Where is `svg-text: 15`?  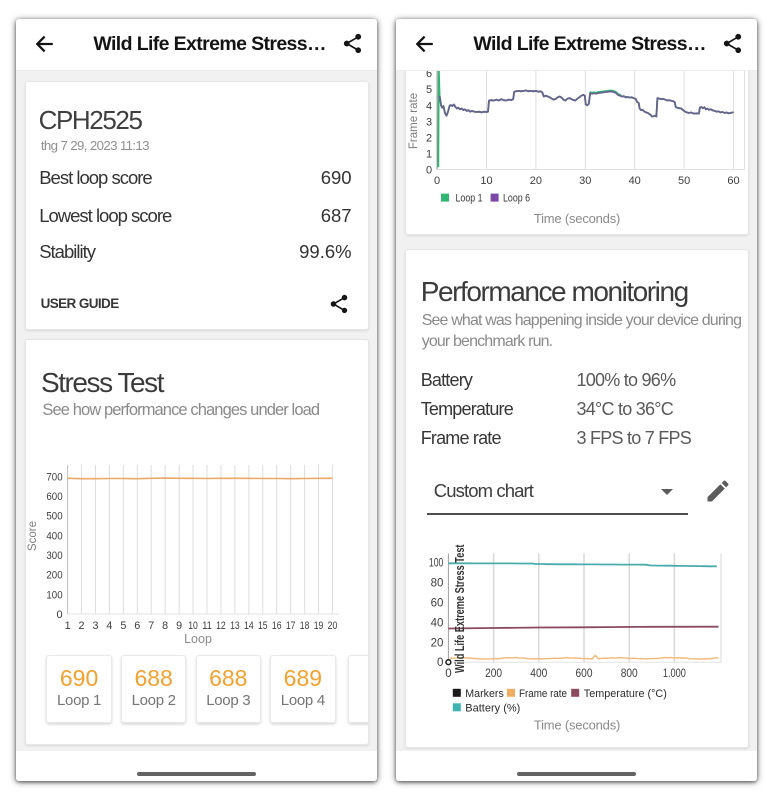
svg-text: 15 is located at coordinates (263, 626).